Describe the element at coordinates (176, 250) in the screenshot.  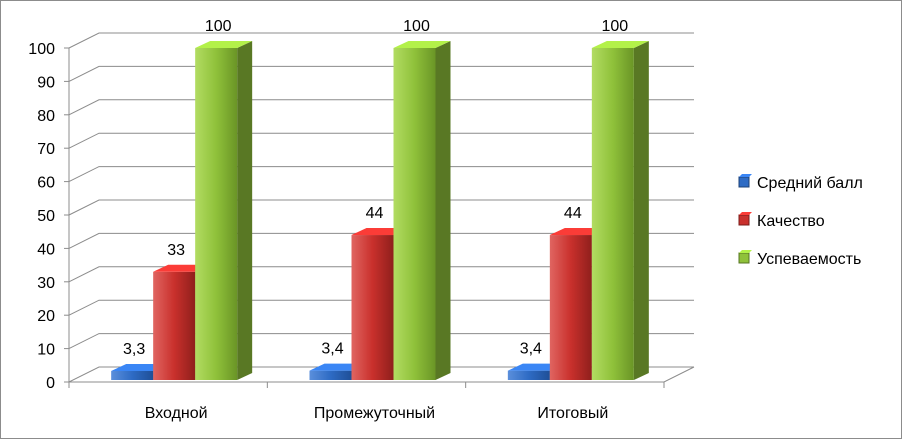
I see `data-label: 33` at that location.